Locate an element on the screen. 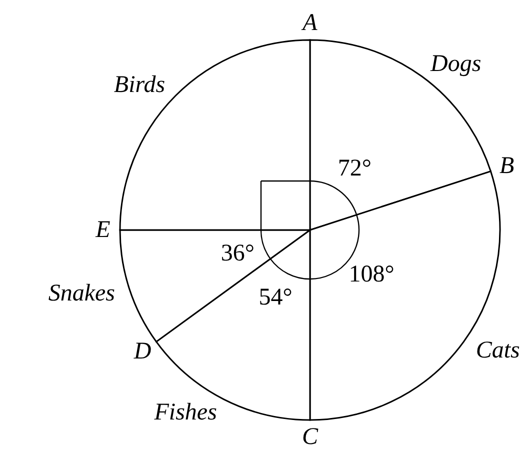 Image resolution: width=525 pixels, height=452 pixels. data-label: 54° is located at coordinates (275, 297).